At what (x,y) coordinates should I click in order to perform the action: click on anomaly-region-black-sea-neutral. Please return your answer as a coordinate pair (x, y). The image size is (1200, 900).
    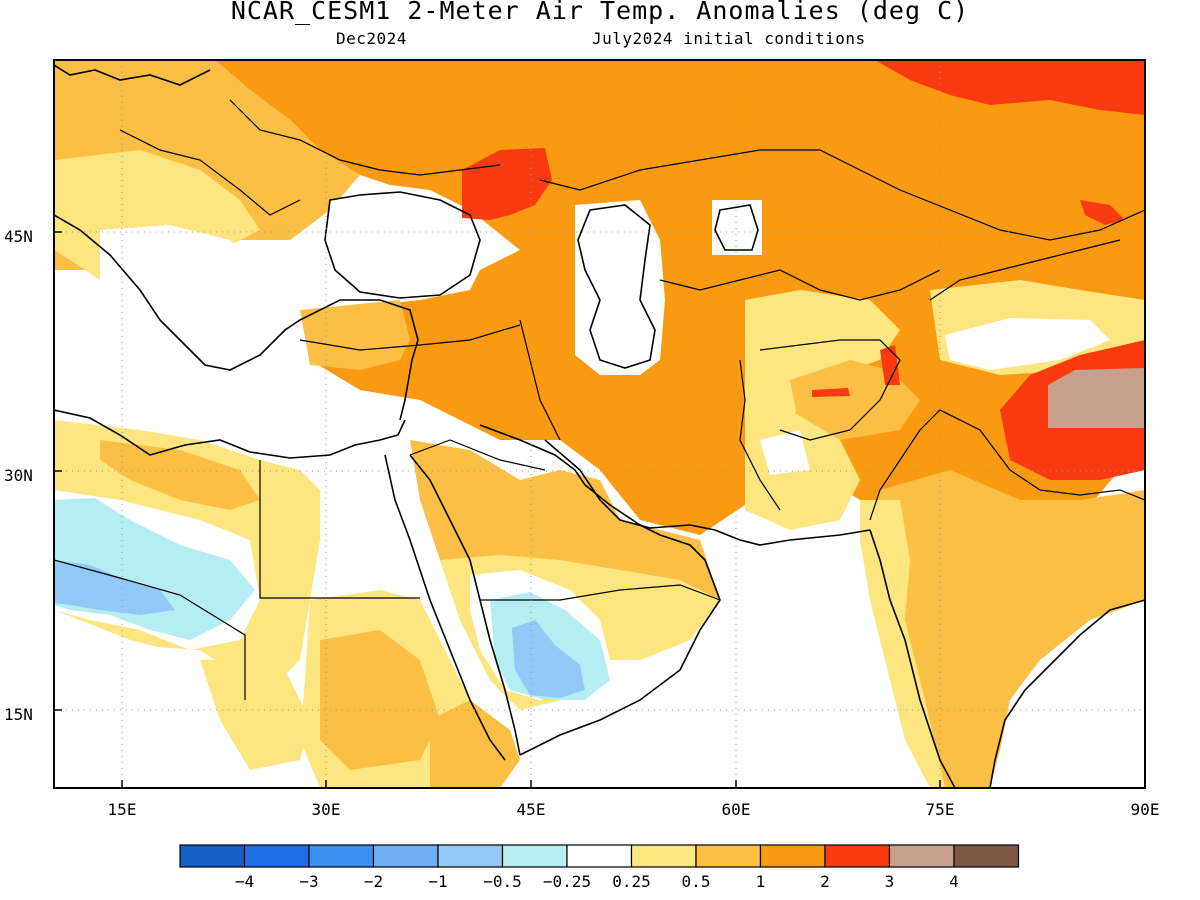
    Looking at the image, I should click on (410, 247).